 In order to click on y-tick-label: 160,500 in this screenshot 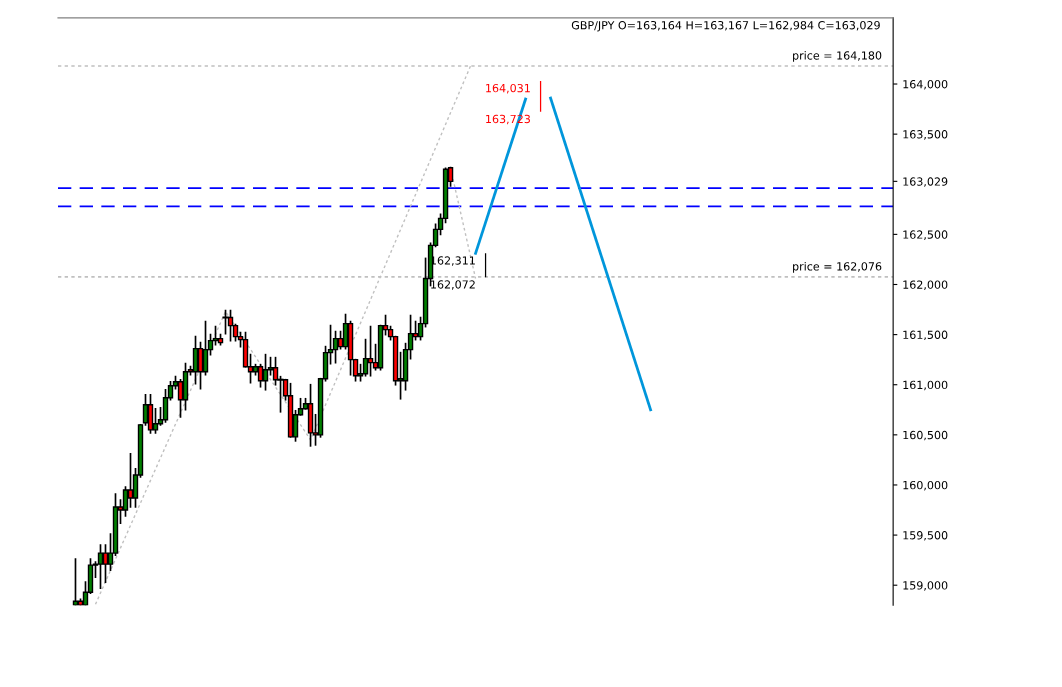, I will do `click(925, 435)`.